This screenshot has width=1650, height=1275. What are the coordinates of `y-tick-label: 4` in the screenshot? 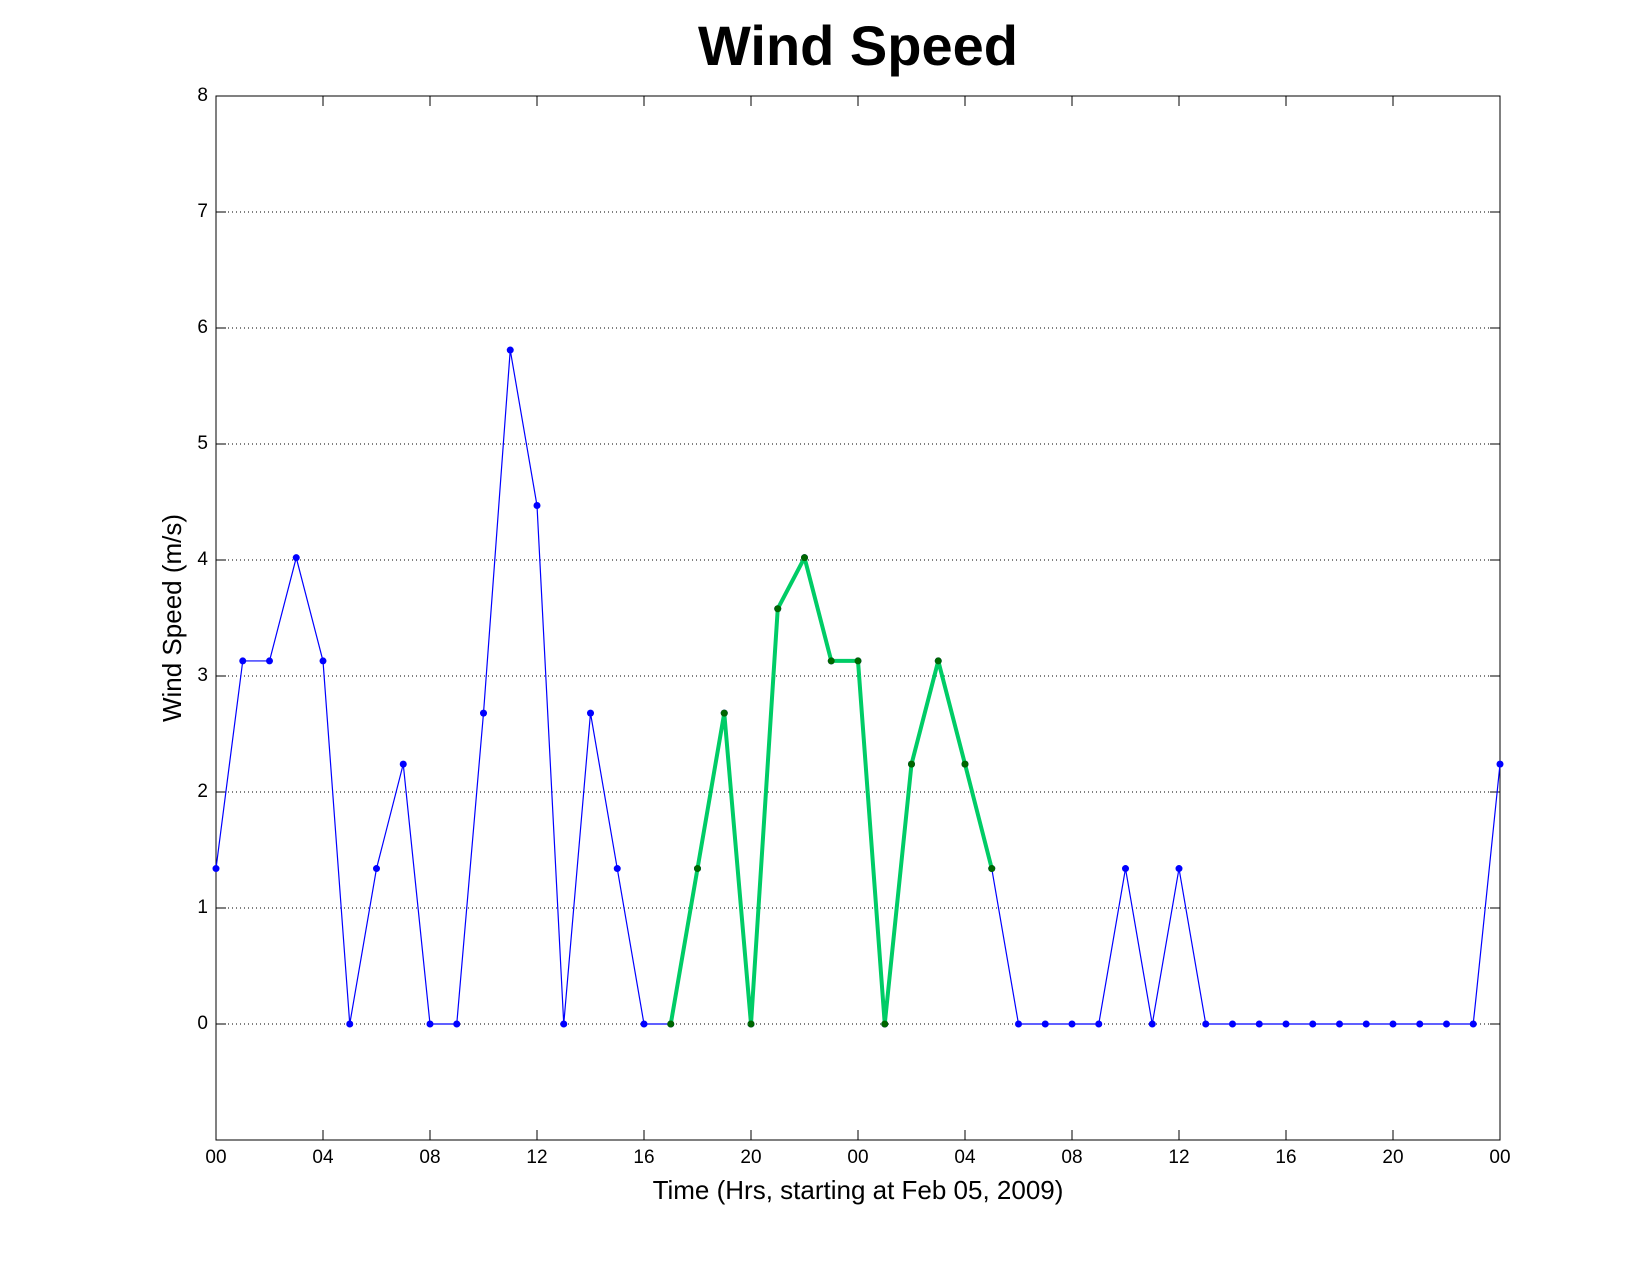 It's located at (202, 559).